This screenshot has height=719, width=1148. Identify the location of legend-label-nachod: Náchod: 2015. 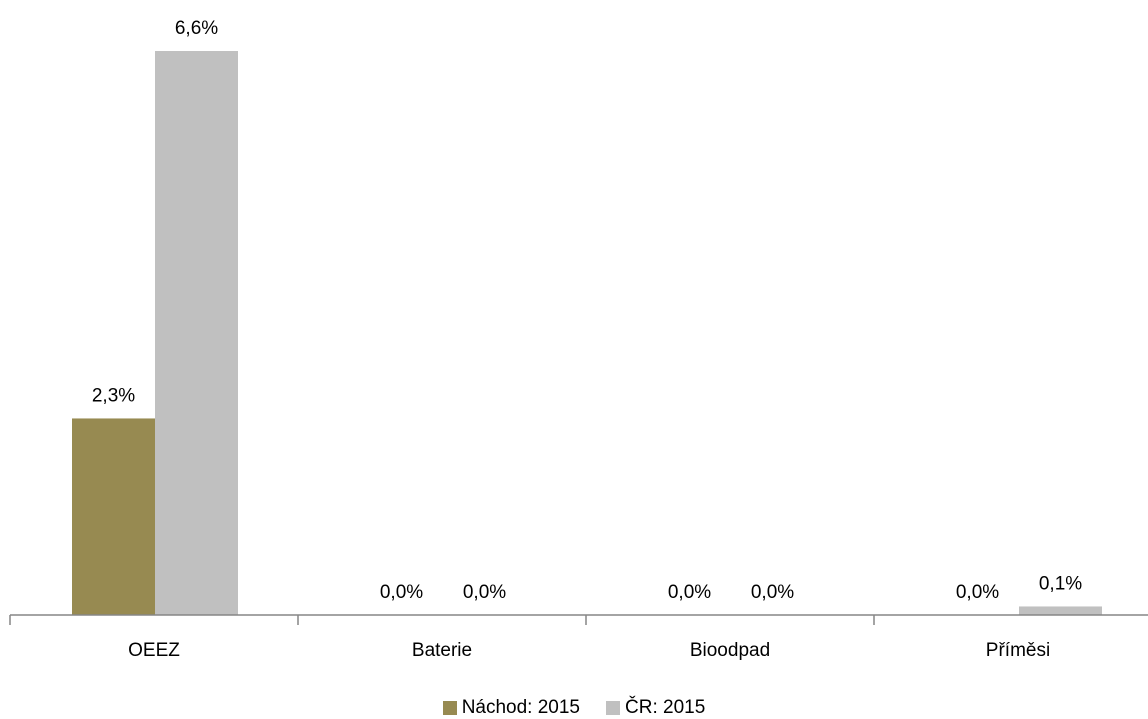
(521, 707).